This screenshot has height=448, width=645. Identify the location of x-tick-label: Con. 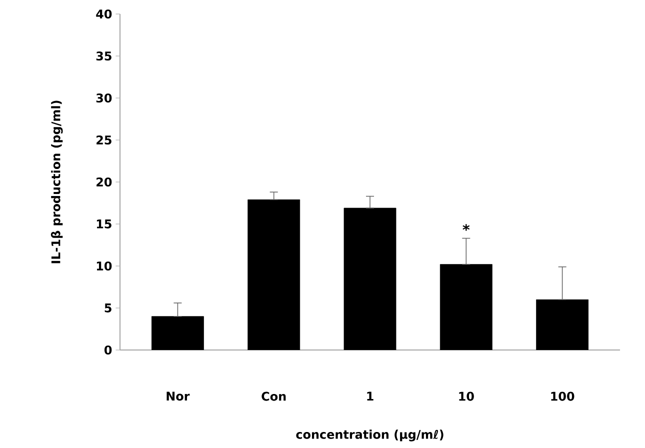
(274, 396).